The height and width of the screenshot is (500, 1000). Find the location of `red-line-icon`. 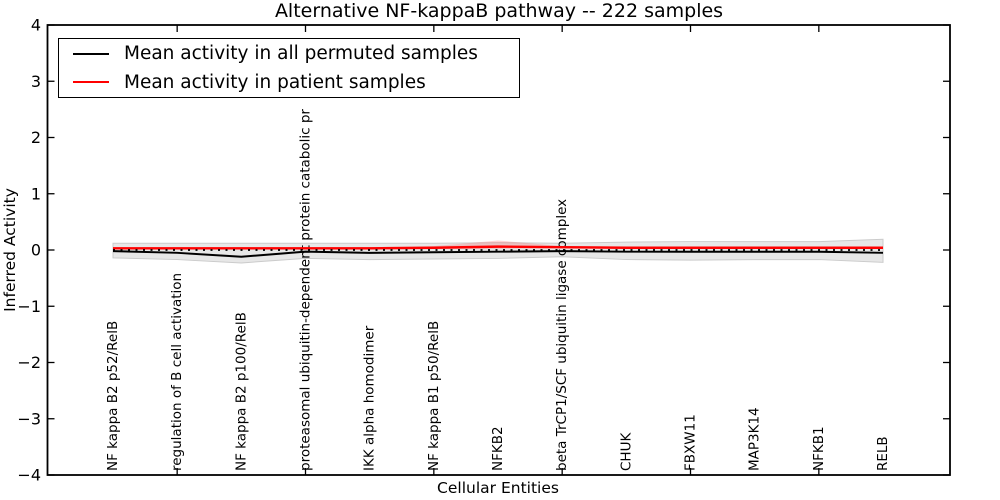

red-line-icon is located at coordinates (91, 82).